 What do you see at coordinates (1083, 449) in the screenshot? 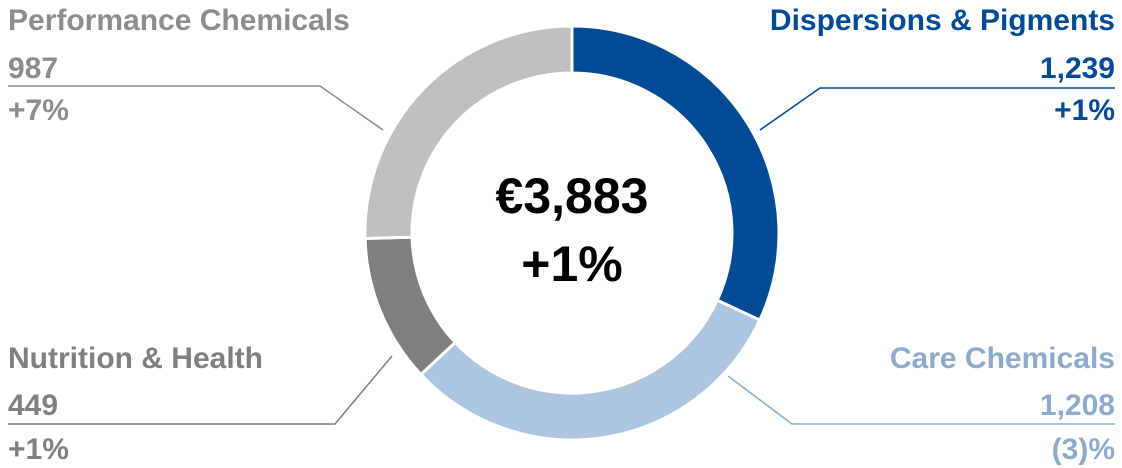
I see `segment-change: (3)%` at bounding box center [1083, 449].